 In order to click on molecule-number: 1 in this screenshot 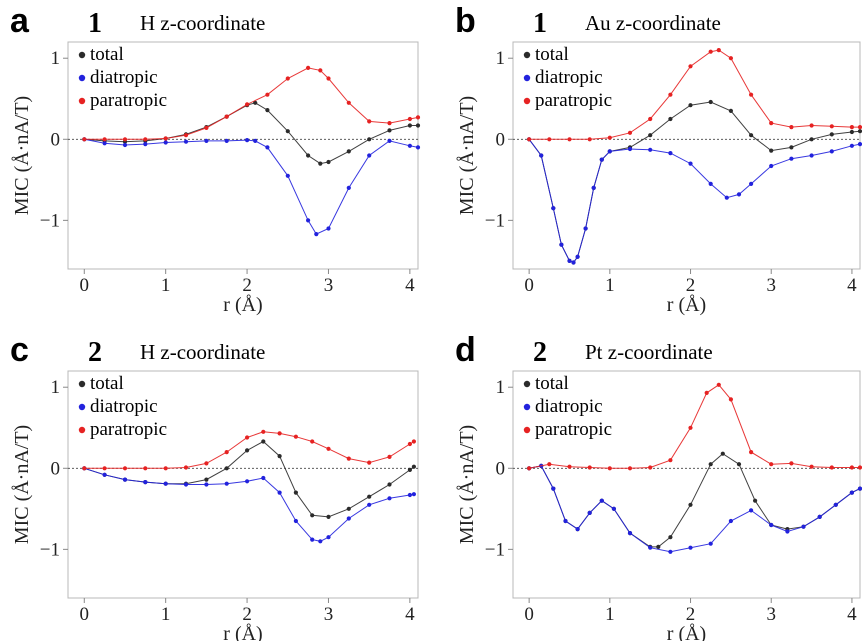, I will do `click(95, 23)`.